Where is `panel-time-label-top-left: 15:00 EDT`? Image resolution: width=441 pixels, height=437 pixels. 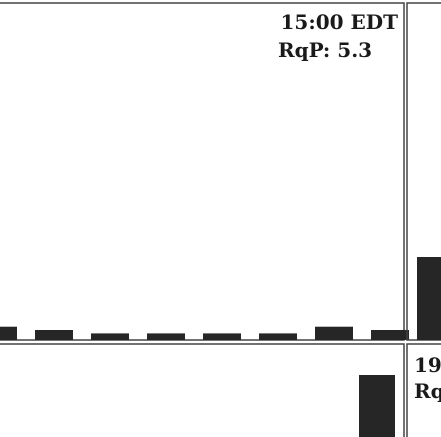 panel-time-label-top-left: 15:00 EDT is located at coordinates (340, 22).